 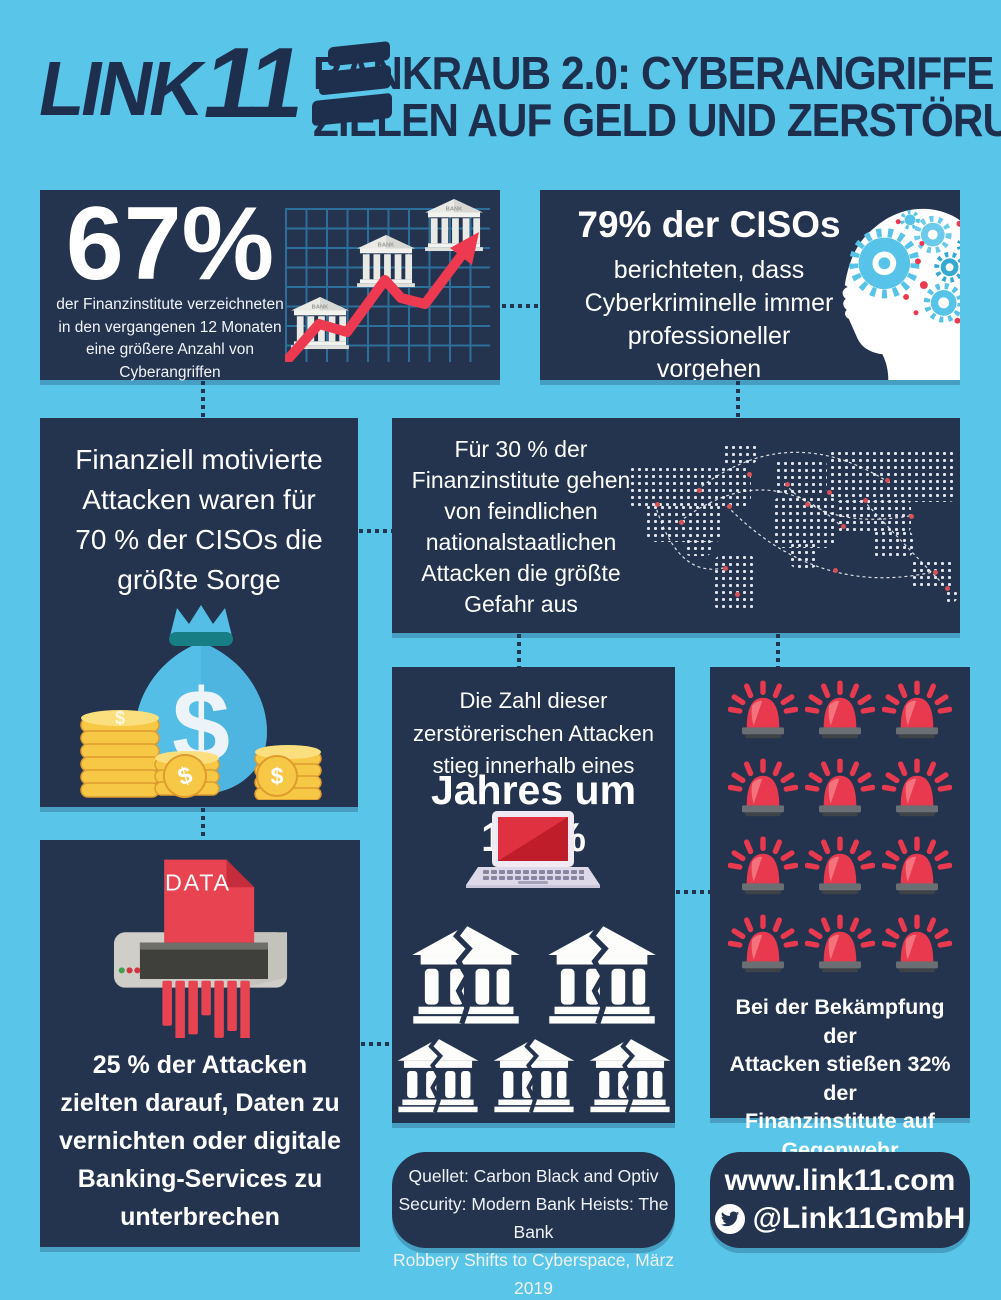 I want to click on siren-grid, so click(x=840, y=828).